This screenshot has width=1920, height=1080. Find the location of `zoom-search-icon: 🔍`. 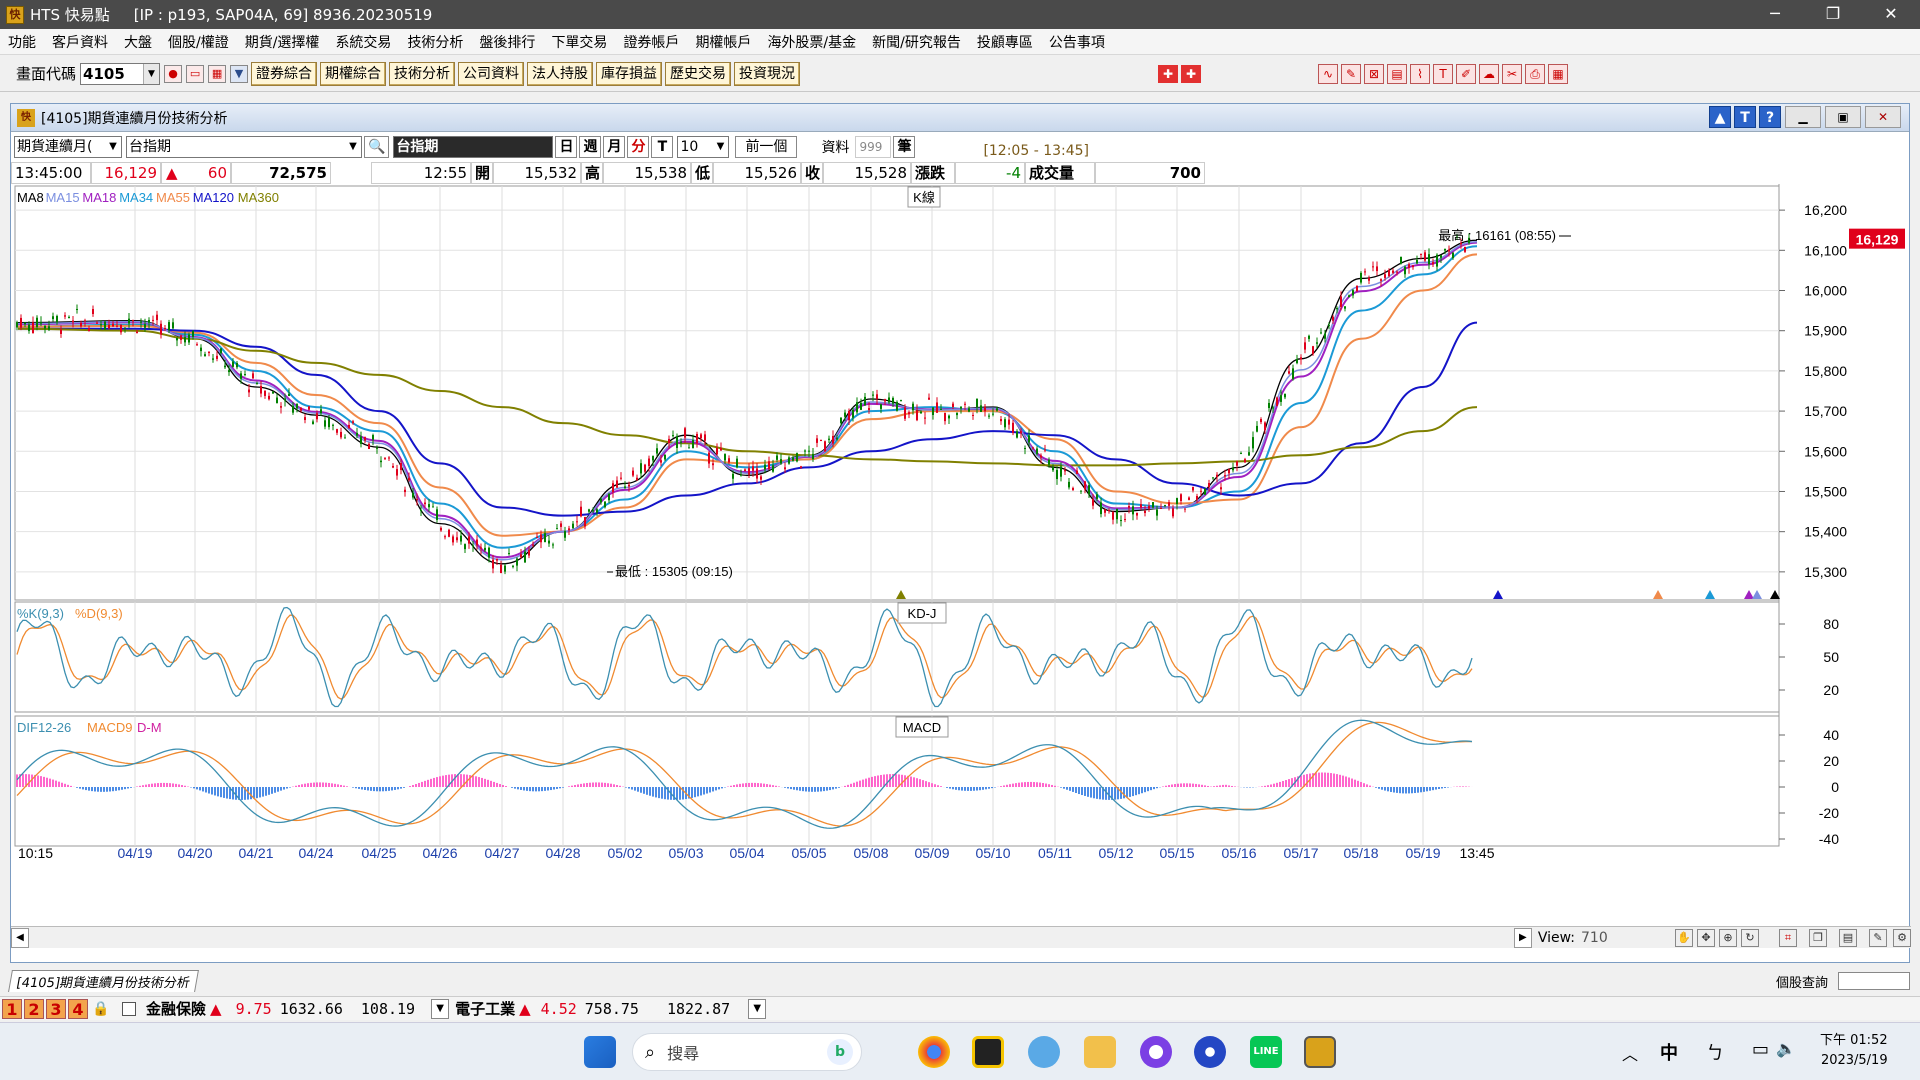

zoom-search-icon: 🔍 is located at coordinates (377, 147).